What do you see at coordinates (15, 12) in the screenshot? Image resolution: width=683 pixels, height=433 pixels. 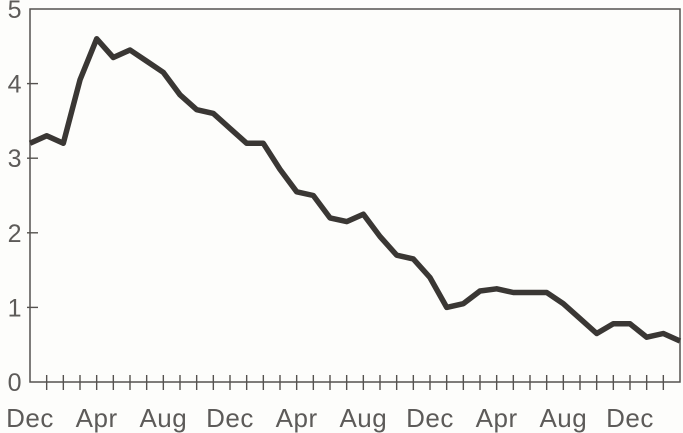 I see `y-axis-tick-label: 5` at bounding box center [15, 12].